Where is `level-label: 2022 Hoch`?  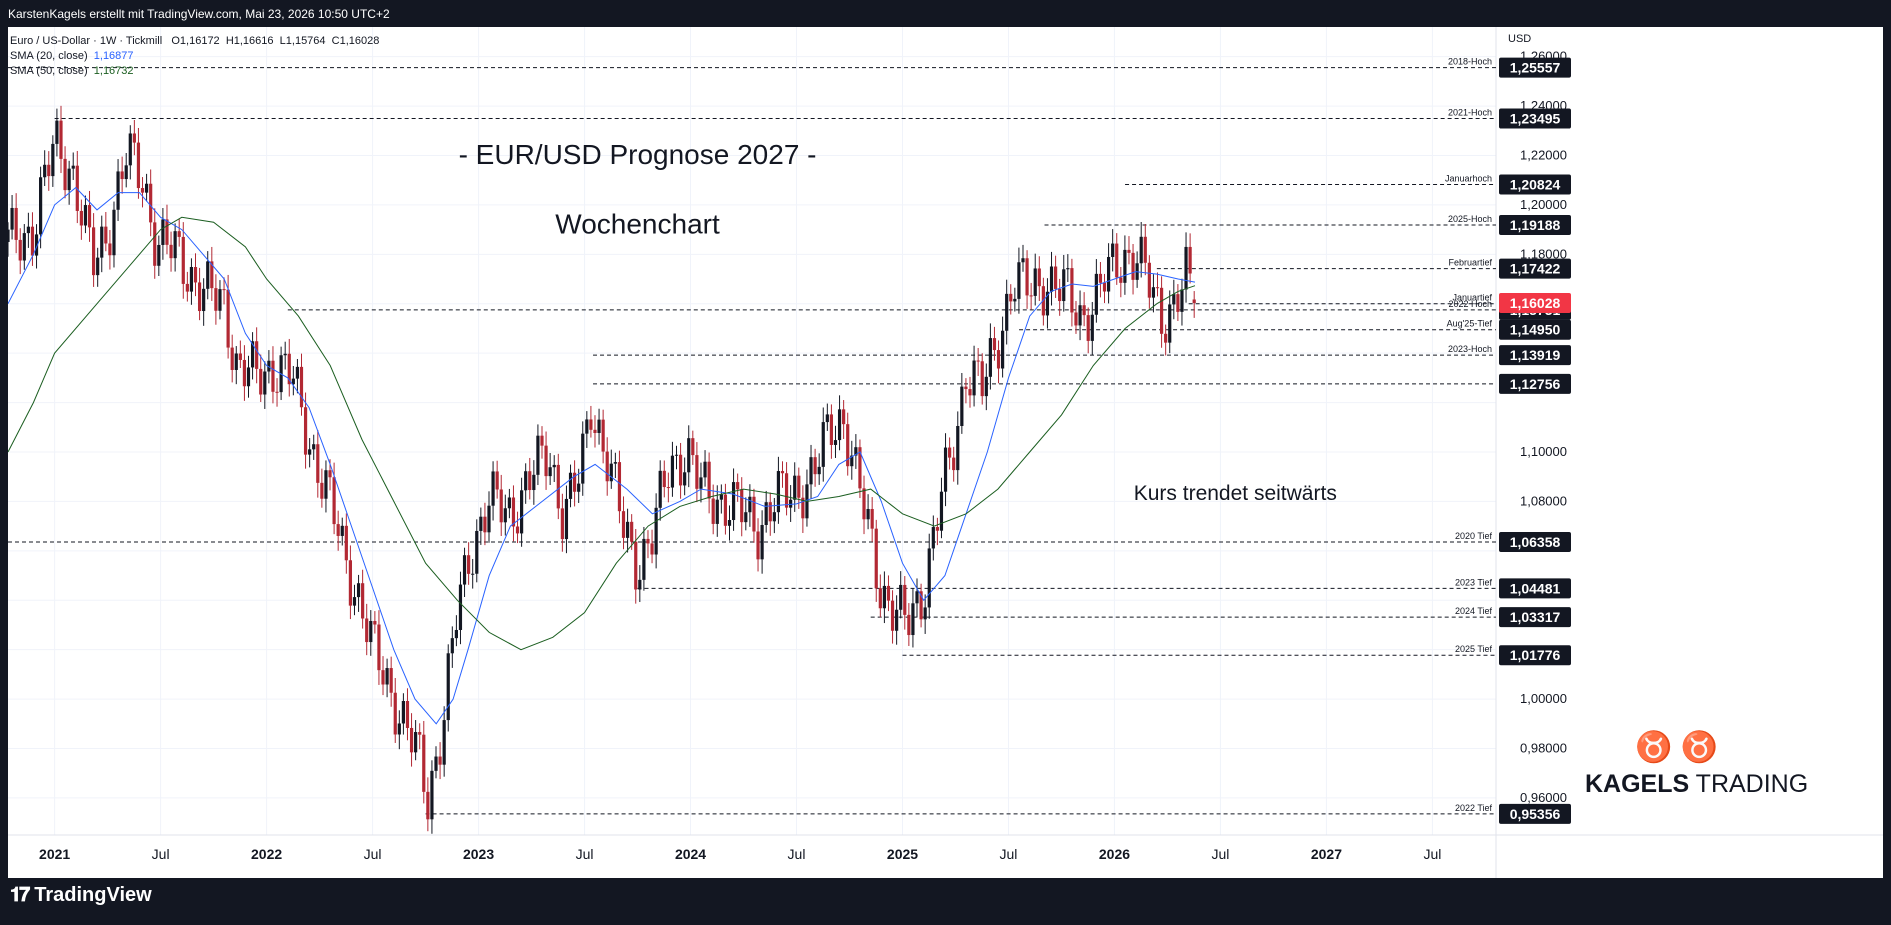 level-label: 2022 Hoch is located at coordinates (1470, 304).